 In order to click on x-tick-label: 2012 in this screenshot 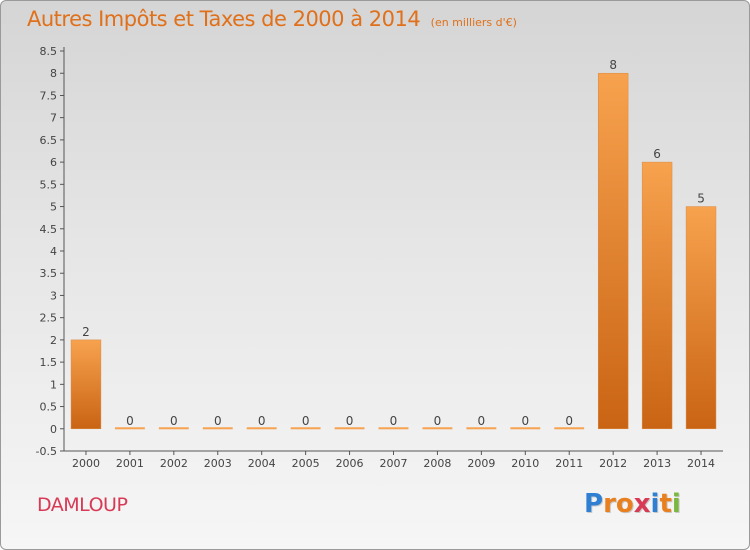, I will do `click(613, 463)`.